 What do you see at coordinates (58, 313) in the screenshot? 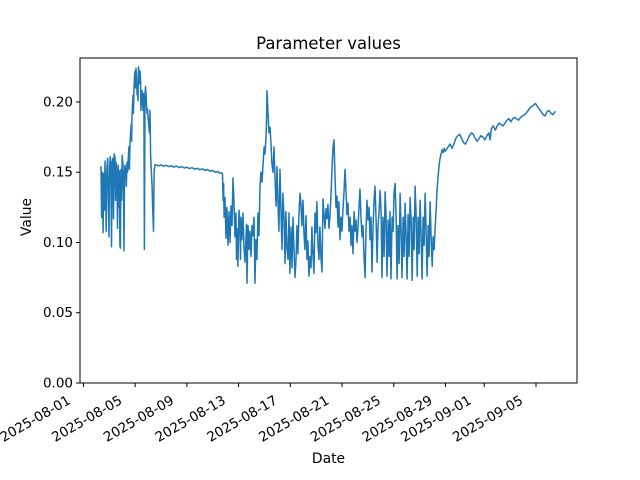
I see `y-tick-label: 0.05` at bounding box center [58, 313].